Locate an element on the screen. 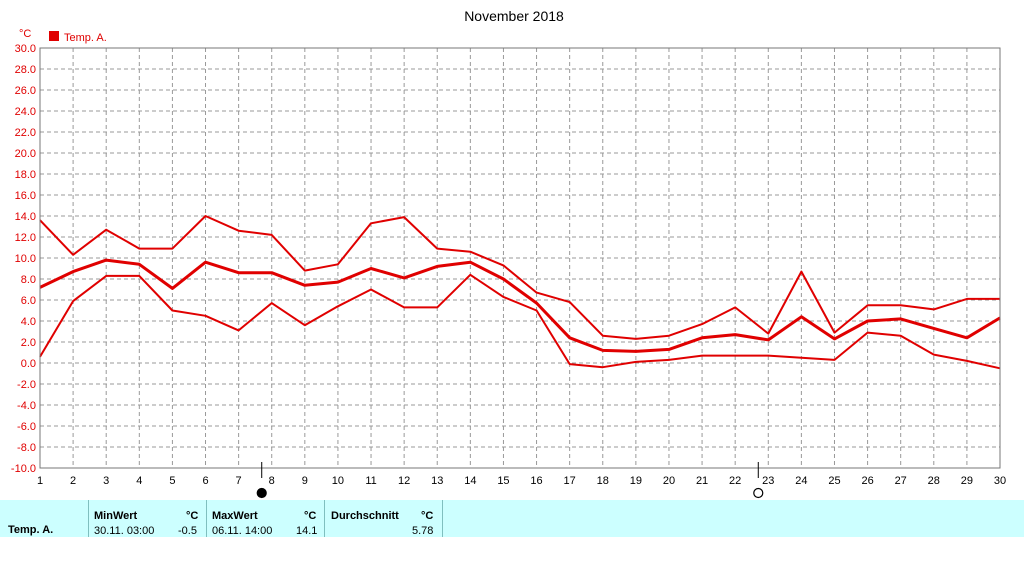 Image resolution: width=1024 pixels, height=561 pixels. max-header: MaxWert is located at coordinates (235, 516).